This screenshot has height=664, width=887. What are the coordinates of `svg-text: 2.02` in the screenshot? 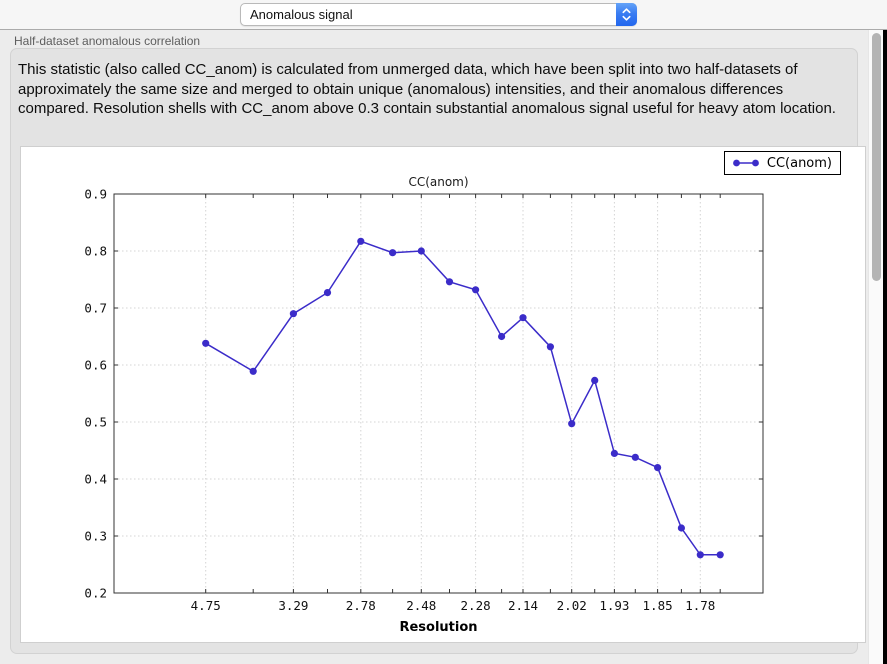 It's located at (572, 605).